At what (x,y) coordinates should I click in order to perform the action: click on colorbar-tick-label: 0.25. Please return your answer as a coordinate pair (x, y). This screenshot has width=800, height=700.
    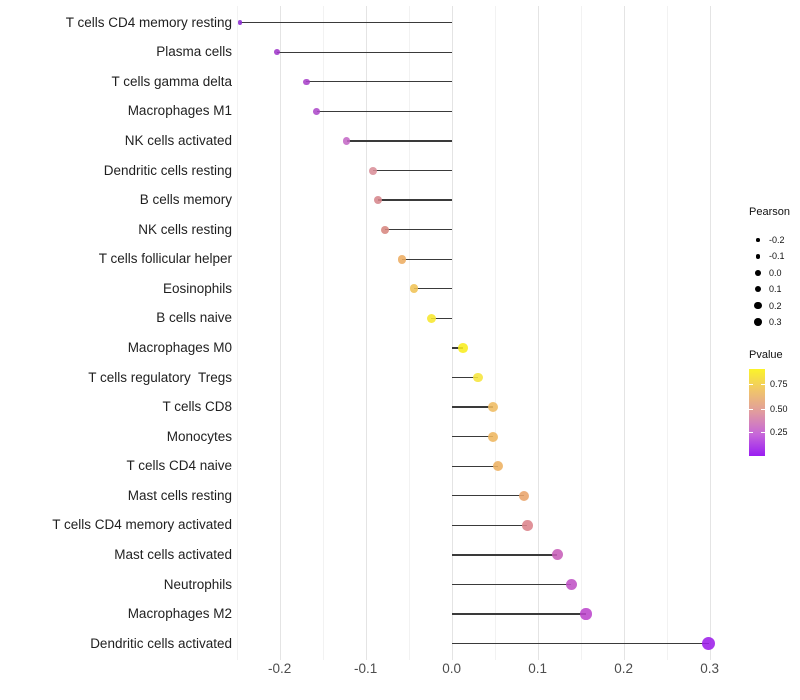
    Looking at the image, I should click on (779, 431).